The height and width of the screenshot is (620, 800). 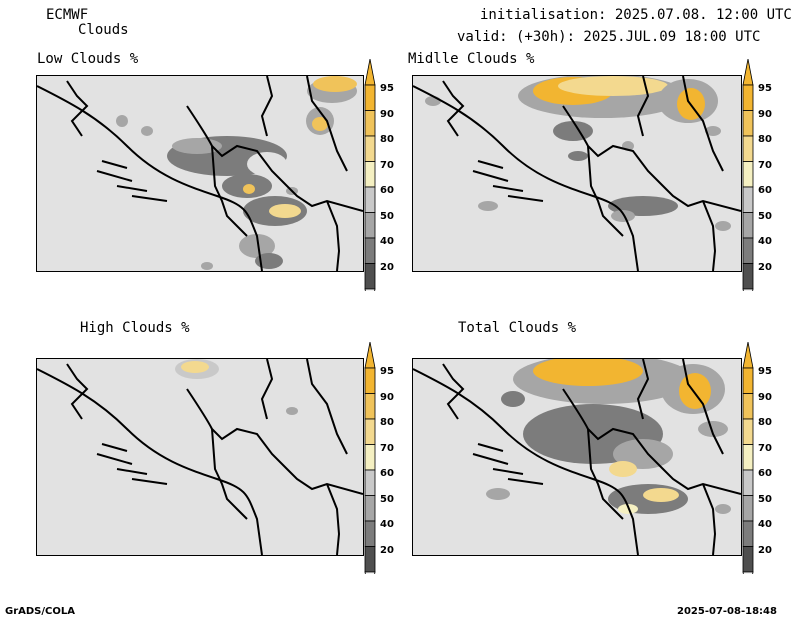 I want to click on map-total-clouds, so click(x=577, y=457).